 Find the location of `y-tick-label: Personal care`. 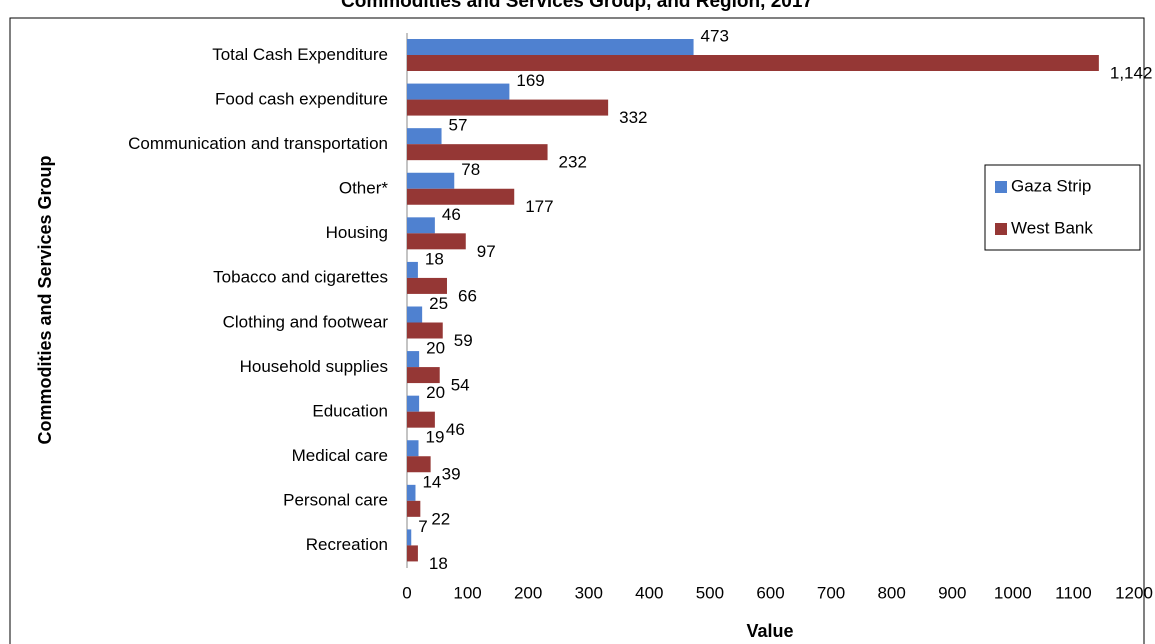

y-tick-label: Personal care is located at coordinates (335, 500).